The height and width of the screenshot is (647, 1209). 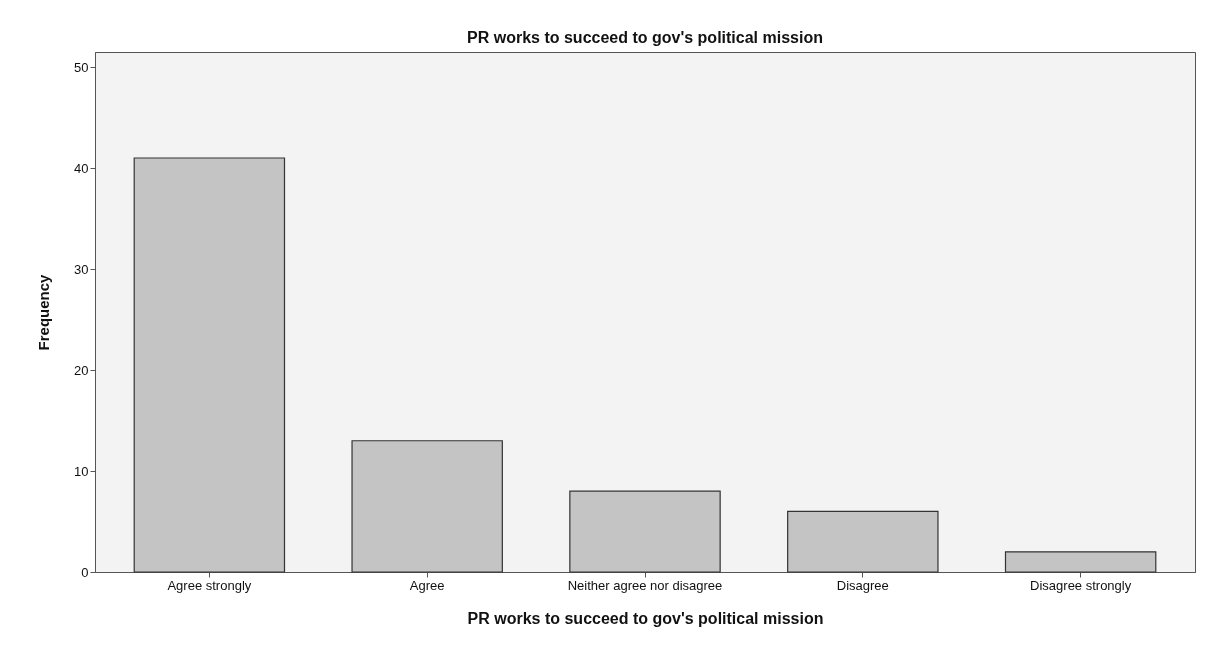 What do you see at coordinates (645, 585) in the screenshot?
I see `x-tick-label: Neither agree nor disagree` at bounding box center [645, 585].